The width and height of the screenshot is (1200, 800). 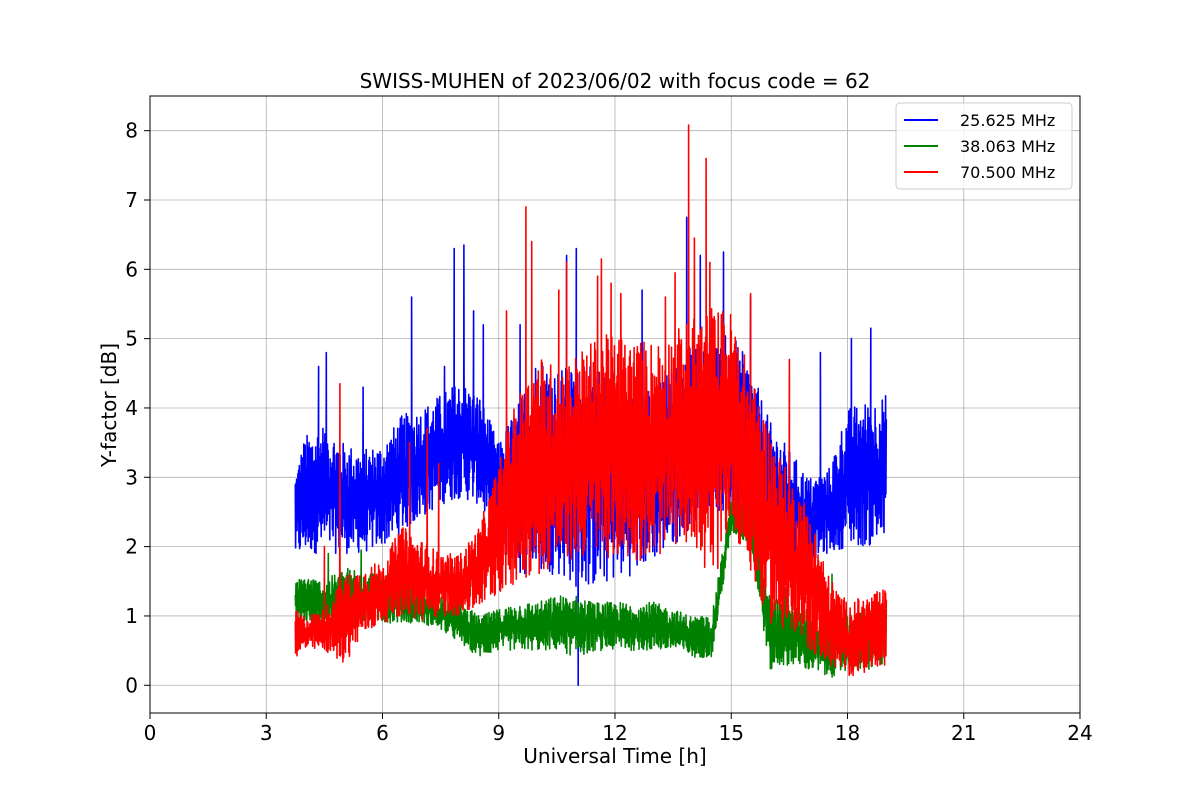 What do you see at coordinates (731, 733) in the screenshot?
I see `x-tick-label: 15` at bounding box center [731, 733].